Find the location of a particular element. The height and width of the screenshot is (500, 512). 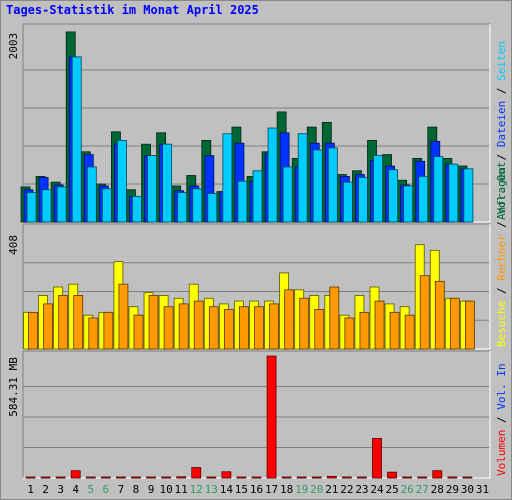

legend-seiten: Seiten is located at coordinates (501, 61).